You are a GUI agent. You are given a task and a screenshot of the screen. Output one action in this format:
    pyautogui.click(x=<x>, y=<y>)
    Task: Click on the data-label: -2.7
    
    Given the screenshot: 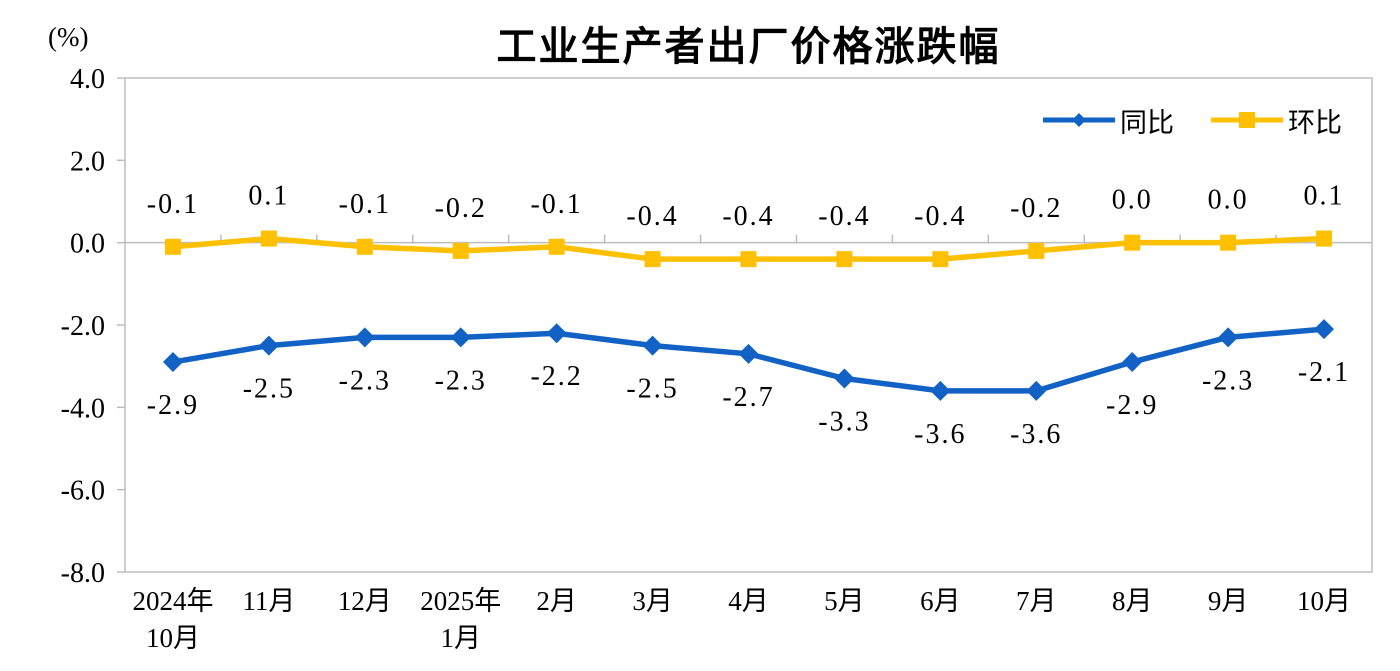 What is the action you would take?
    pyautogui.click(x=748, y=397)
    